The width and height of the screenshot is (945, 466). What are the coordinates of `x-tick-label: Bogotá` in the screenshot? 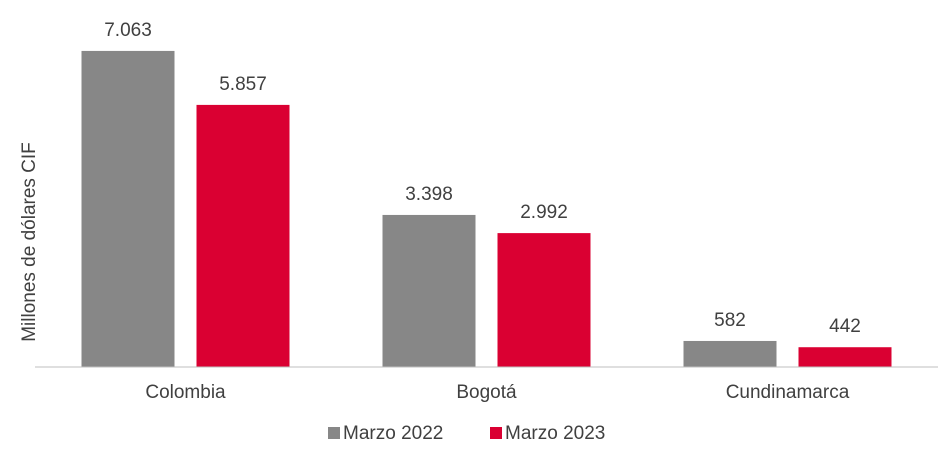 It's located at (486, 392).